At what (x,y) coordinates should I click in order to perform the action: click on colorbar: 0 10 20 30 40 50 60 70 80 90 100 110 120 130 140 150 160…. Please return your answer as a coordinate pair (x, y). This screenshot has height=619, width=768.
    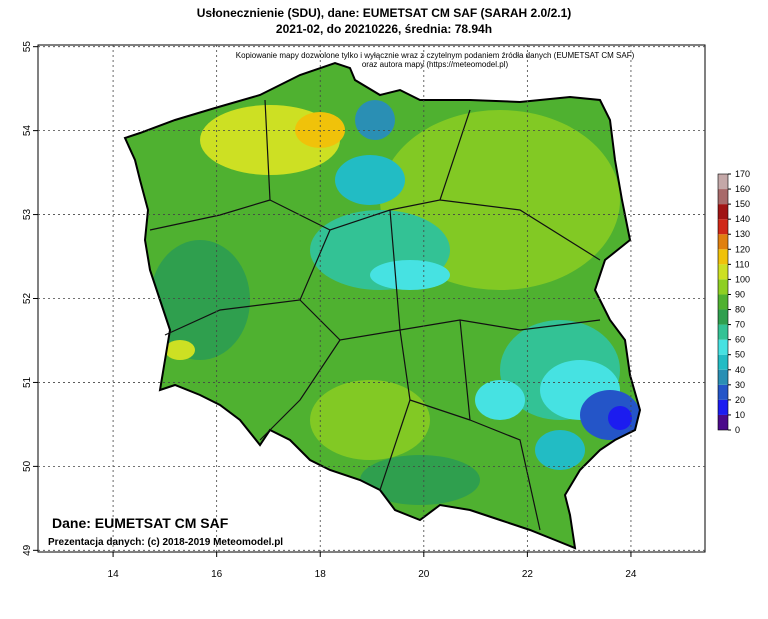
    Looking at the image, I should click on (733, 302).